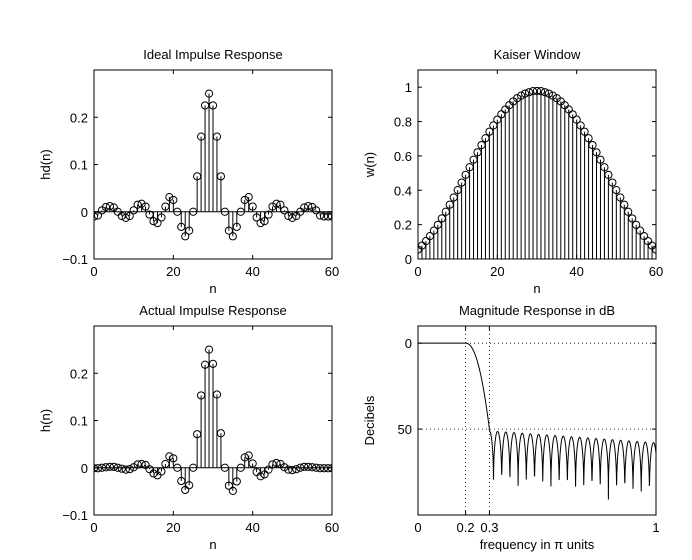 The image size is (692, 560). I want to click on magnitude-xtick-label: 0.3, so click(489, 527).